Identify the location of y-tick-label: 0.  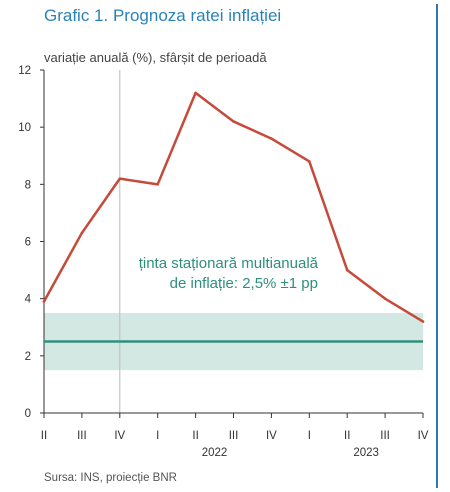
(28, 414).